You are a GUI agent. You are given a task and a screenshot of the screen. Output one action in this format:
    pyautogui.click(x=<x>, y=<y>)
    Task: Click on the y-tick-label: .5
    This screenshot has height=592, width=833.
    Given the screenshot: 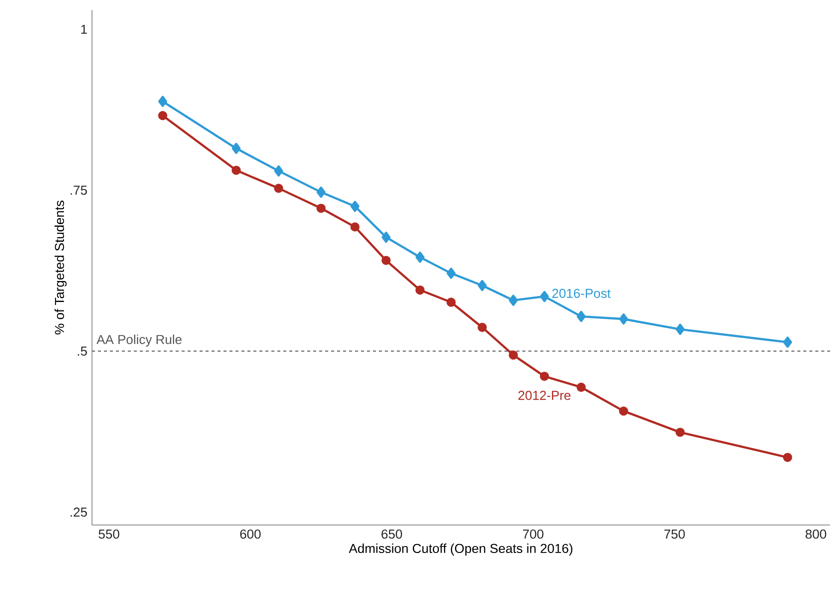 What is the action you would take?
    pyautogui.click(x=82, y=351)
    